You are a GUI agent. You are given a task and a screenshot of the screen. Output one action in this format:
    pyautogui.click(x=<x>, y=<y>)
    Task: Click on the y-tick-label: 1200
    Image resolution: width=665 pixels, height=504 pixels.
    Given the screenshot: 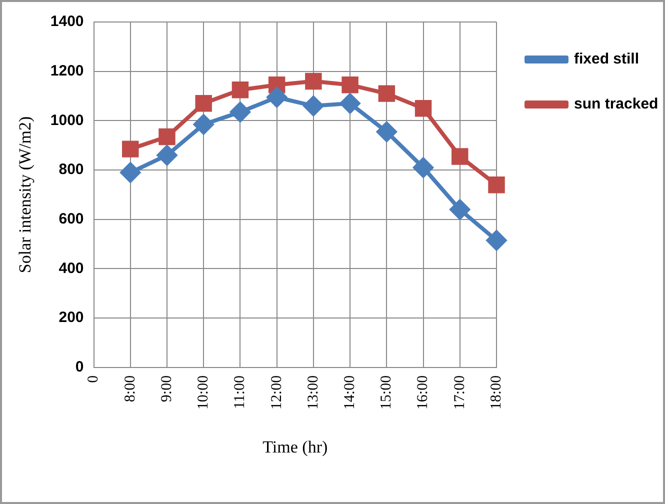 What is the action you would take?
    pyautogui.click(x=67, y=71)
    